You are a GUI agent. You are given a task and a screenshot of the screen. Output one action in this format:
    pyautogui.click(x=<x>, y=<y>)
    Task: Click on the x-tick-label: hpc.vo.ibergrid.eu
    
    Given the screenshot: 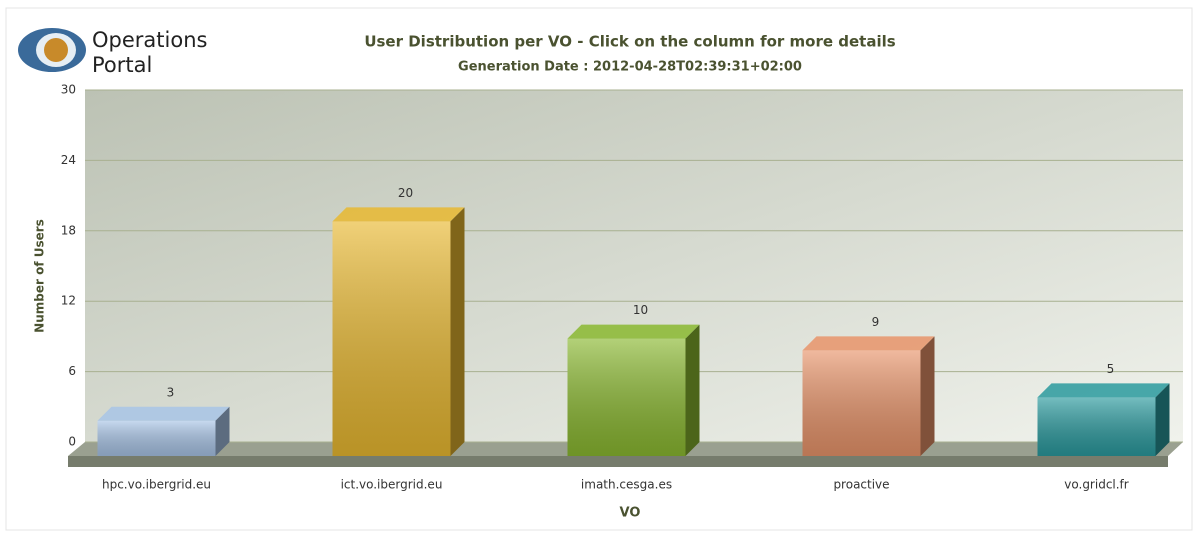 What is the action you would take?
    pyautogui.click(x=156, y=485)
    